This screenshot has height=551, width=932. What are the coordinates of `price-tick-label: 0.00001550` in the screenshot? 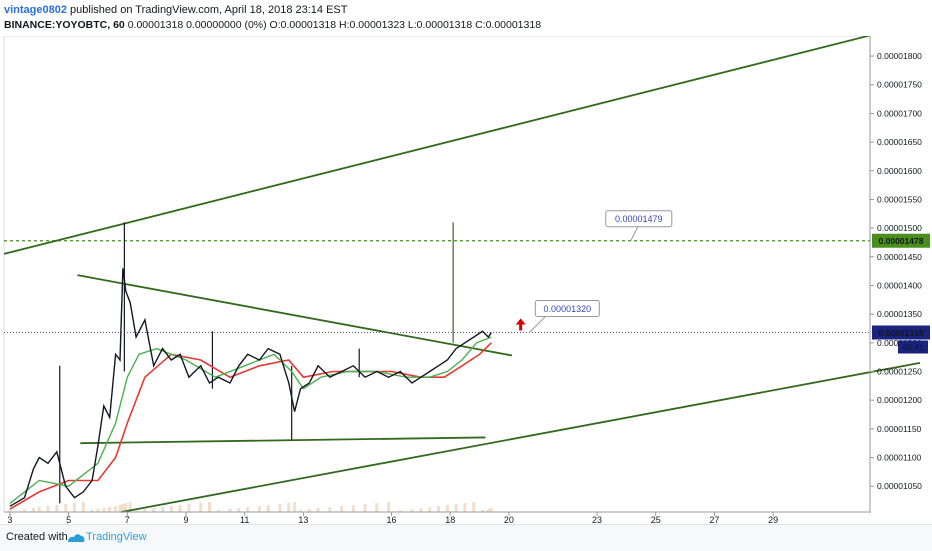 It's located at (899, 199).